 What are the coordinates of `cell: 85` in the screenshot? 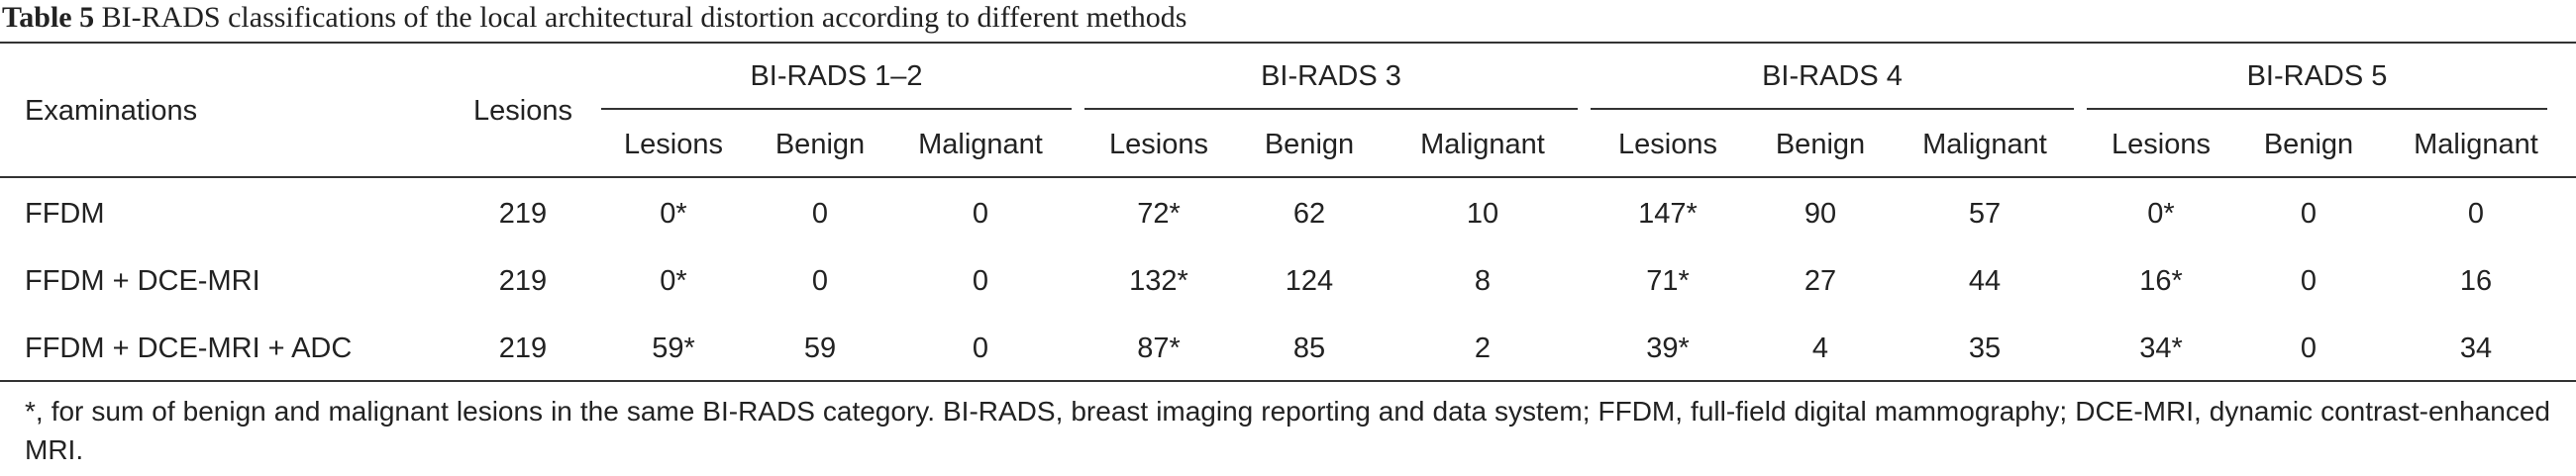 It's located at (1309, 348).